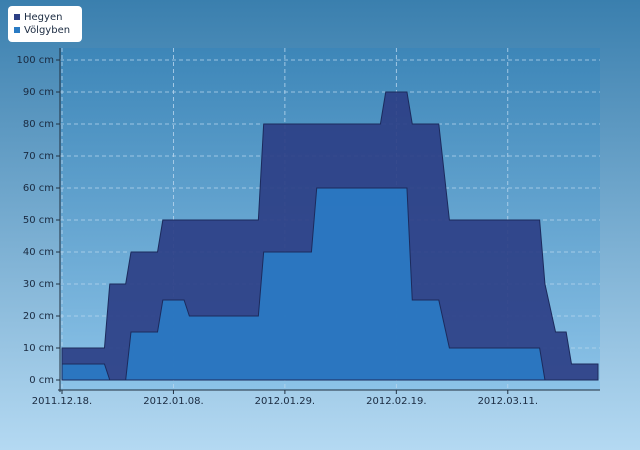  What do you see at coordinates (45, 24) in the screenshot?
I see `legend` at bounding box center [45, 24].